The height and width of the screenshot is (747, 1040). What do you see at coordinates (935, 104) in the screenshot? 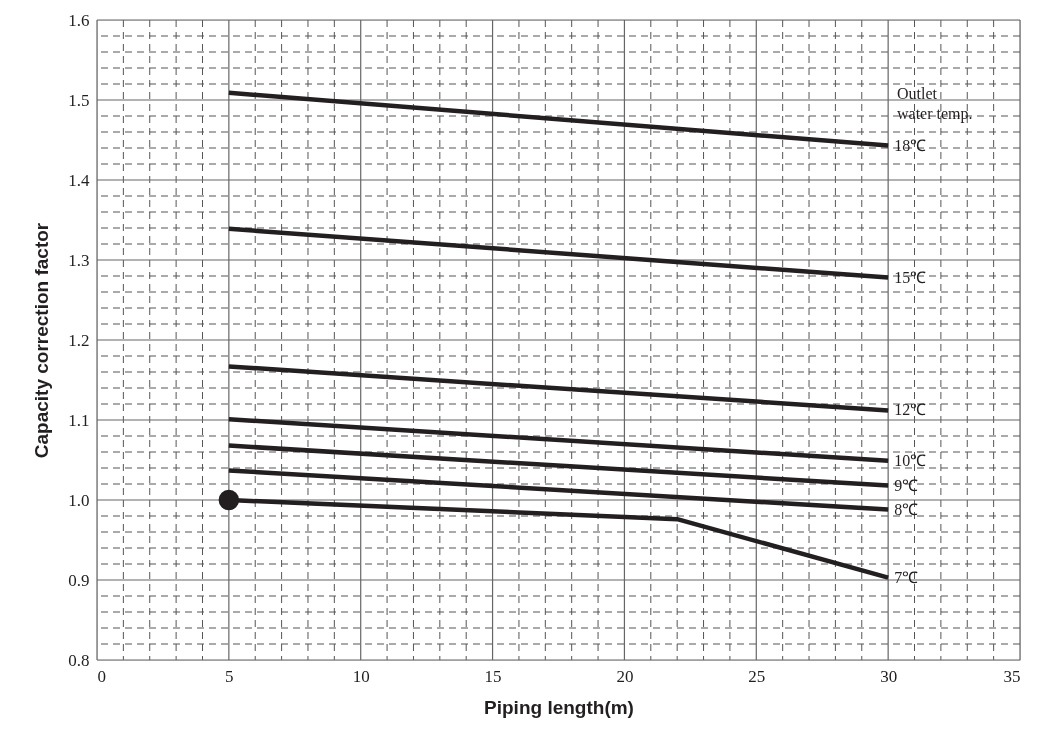
I see `annotation: Outlet water temp.` at bounding box center [935, 104].